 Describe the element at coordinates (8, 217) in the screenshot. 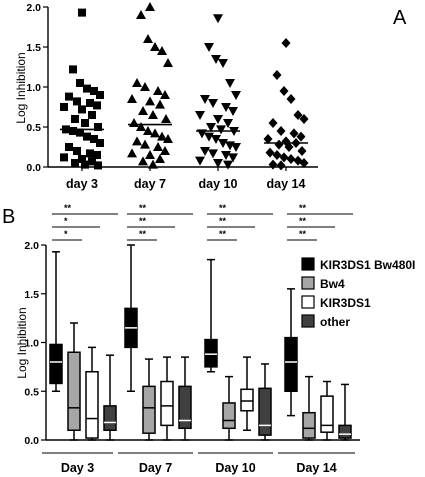

I see `panel-b-letter: B` at that location.